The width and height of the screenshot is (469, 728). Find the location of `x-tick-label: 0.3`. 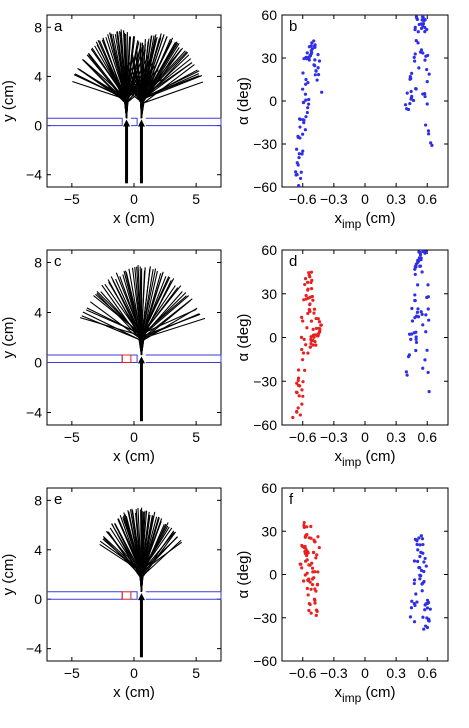

x-tick-label: 0.3 is located at coordinates (396, 437).